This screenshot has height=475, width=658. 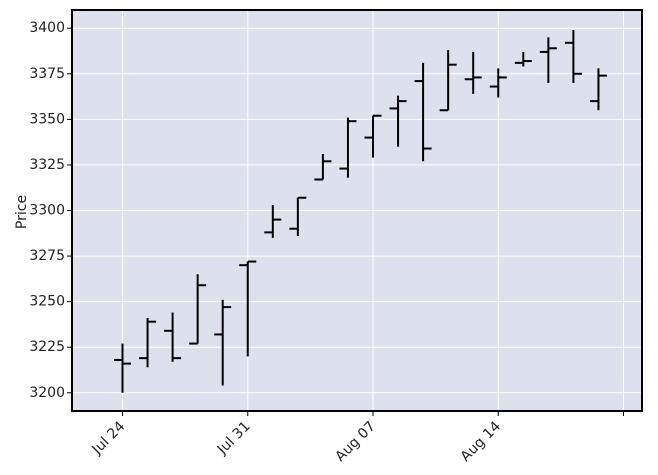 I want to click on x-tick-label: Aug 07, so click(x=355, y=442).